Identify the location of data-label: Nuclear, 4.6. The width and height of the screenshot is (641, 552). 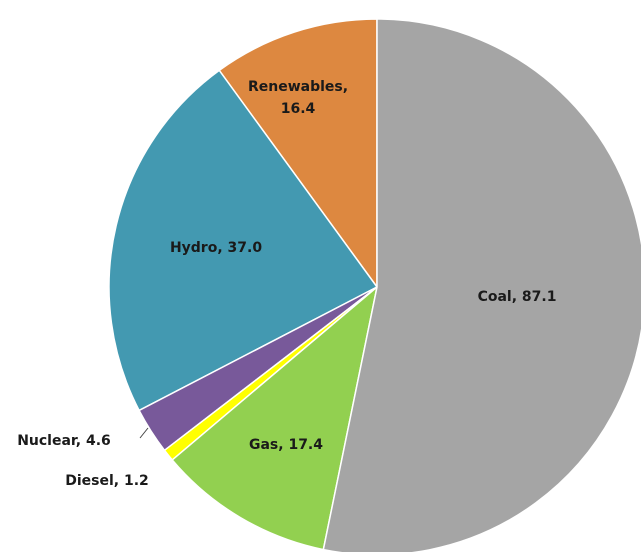
(64, 441).